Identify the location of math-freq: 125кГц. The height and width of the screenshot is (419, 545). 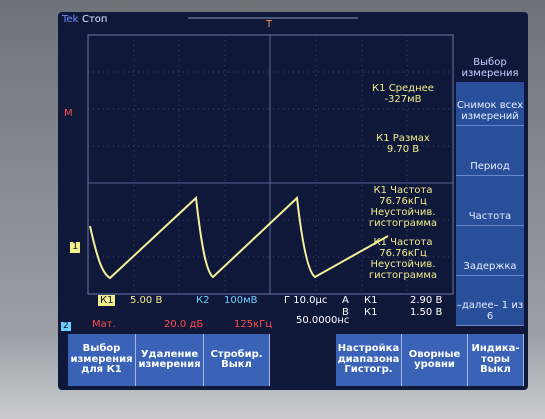
(253, 324).